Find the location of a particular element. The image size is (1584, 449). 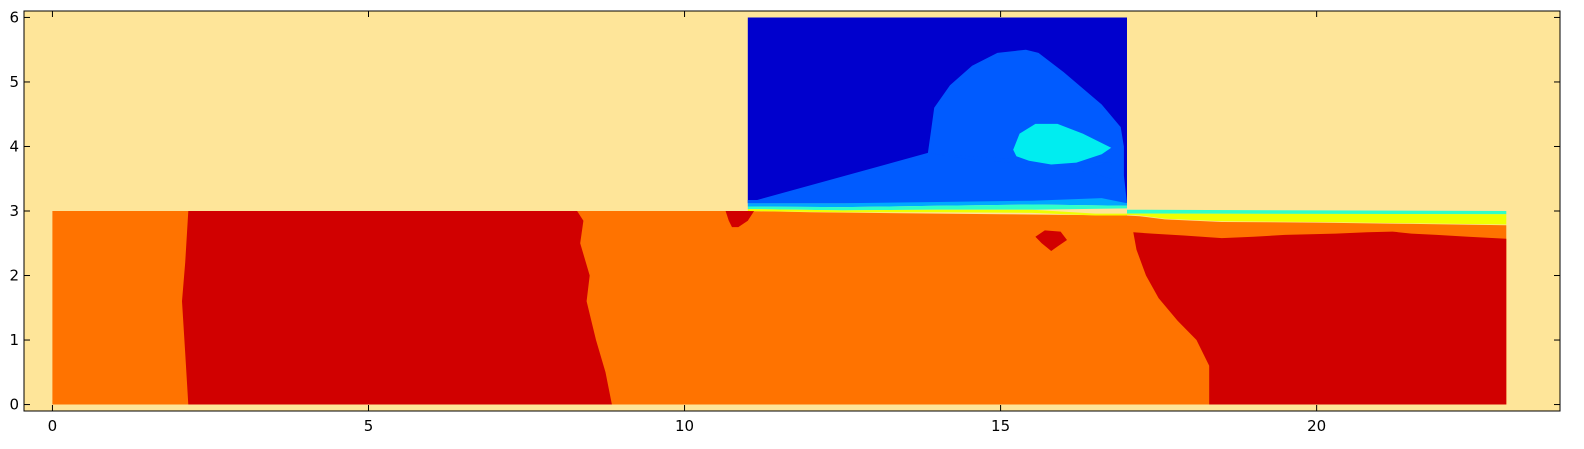

y-tick-label: 4 is located at coordinates (14, 146).